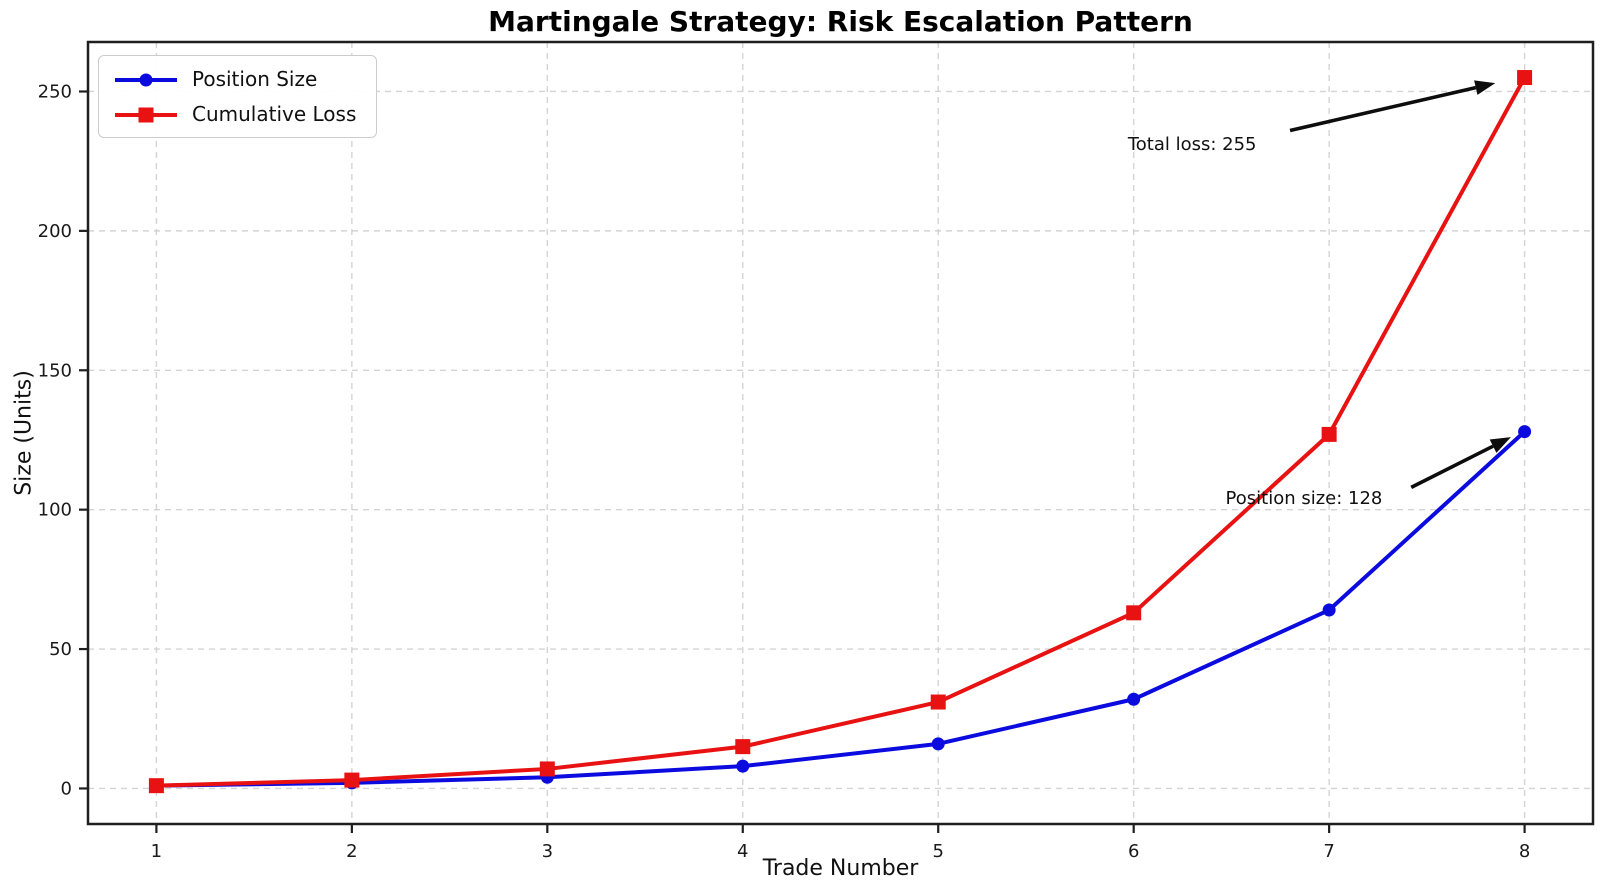 The image size is (1600, 895). Describe the element at coordinates (24, 433) in the screenshot. I see `y-axis-label: Size (Units)` at that location.